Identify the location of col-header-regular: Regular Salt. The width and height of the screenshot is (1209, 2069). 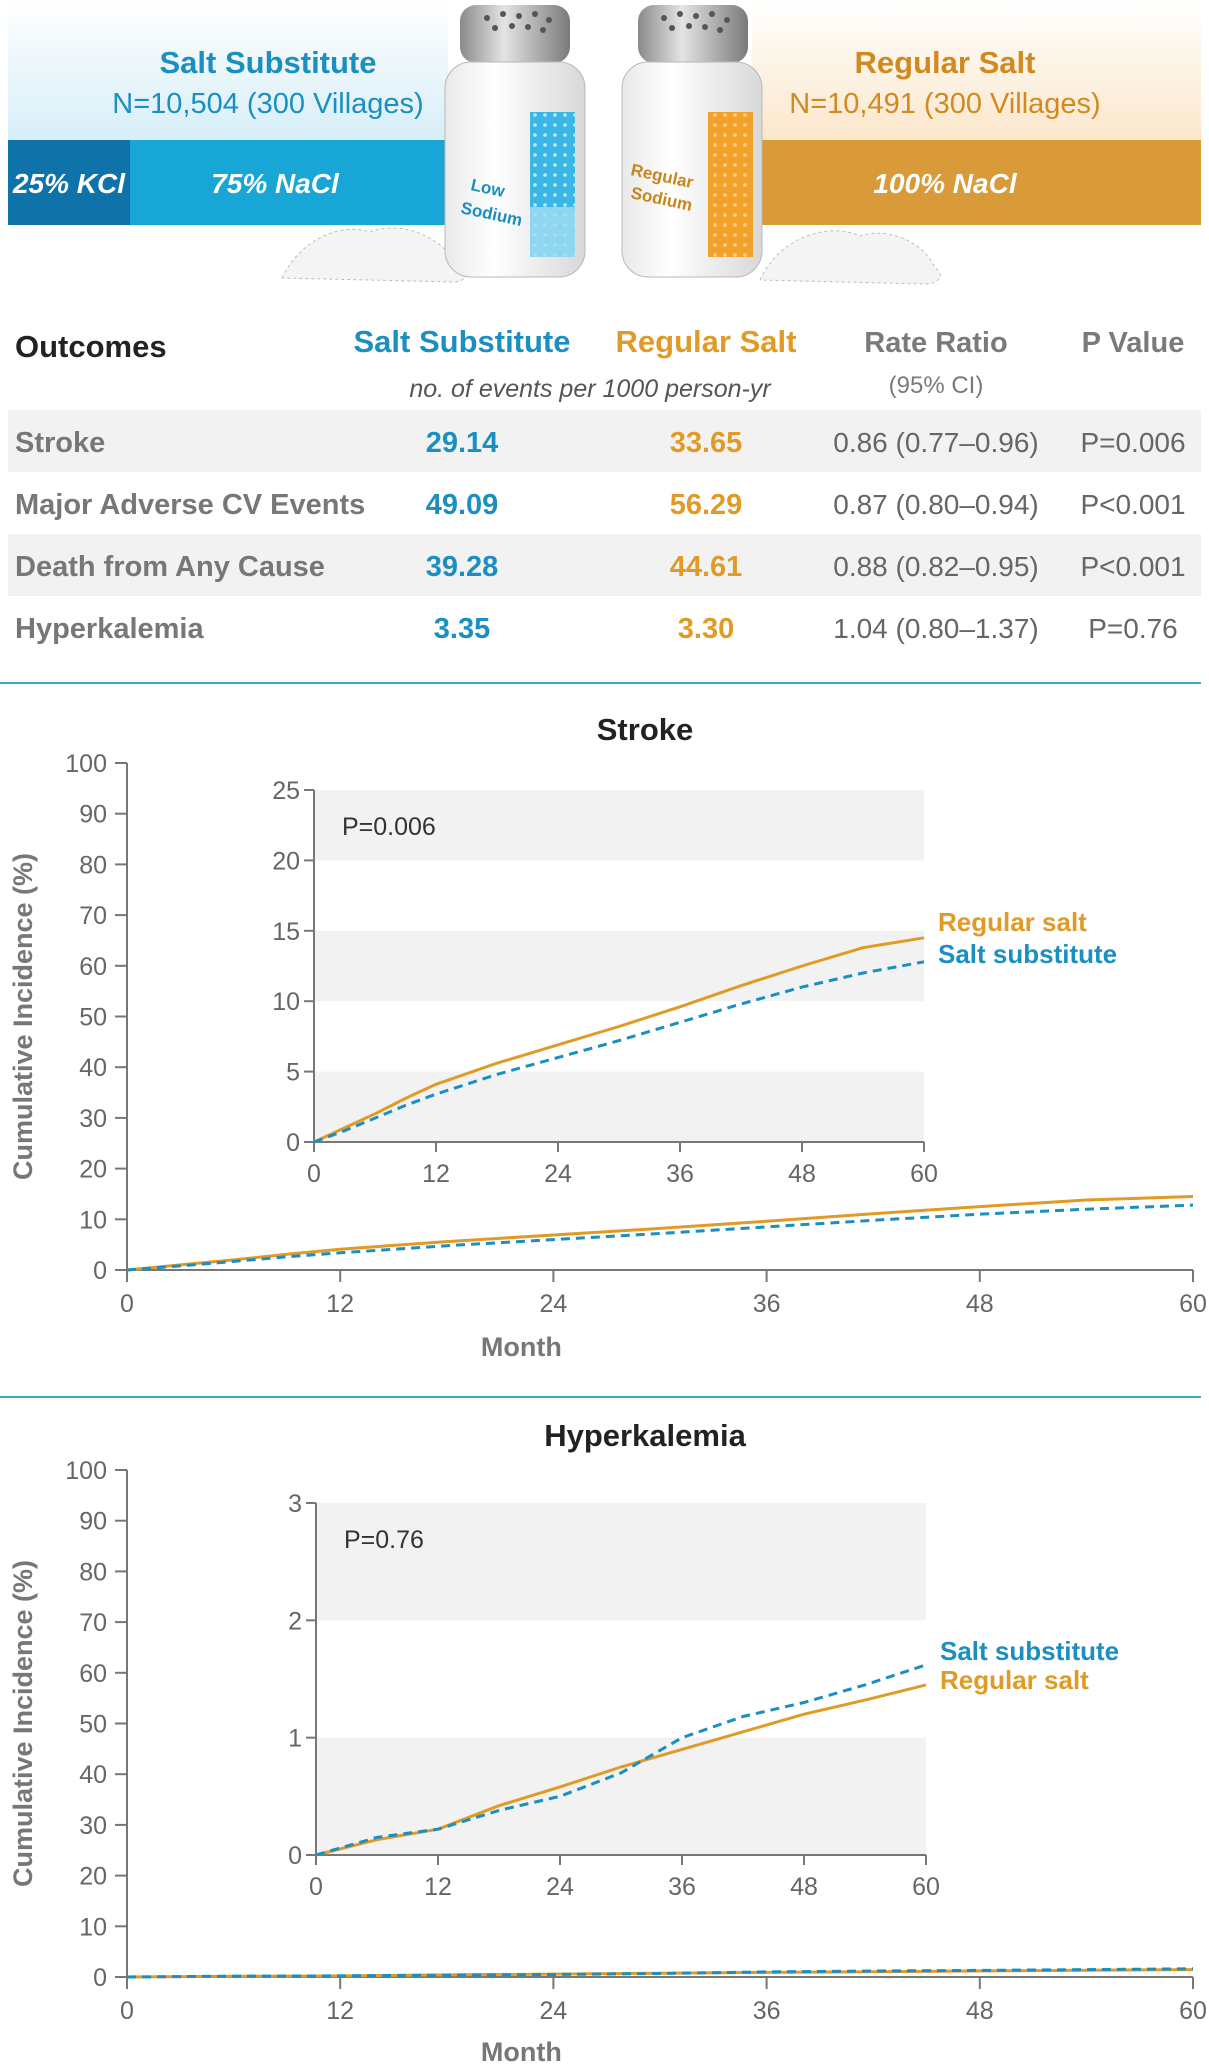
(706, 341).